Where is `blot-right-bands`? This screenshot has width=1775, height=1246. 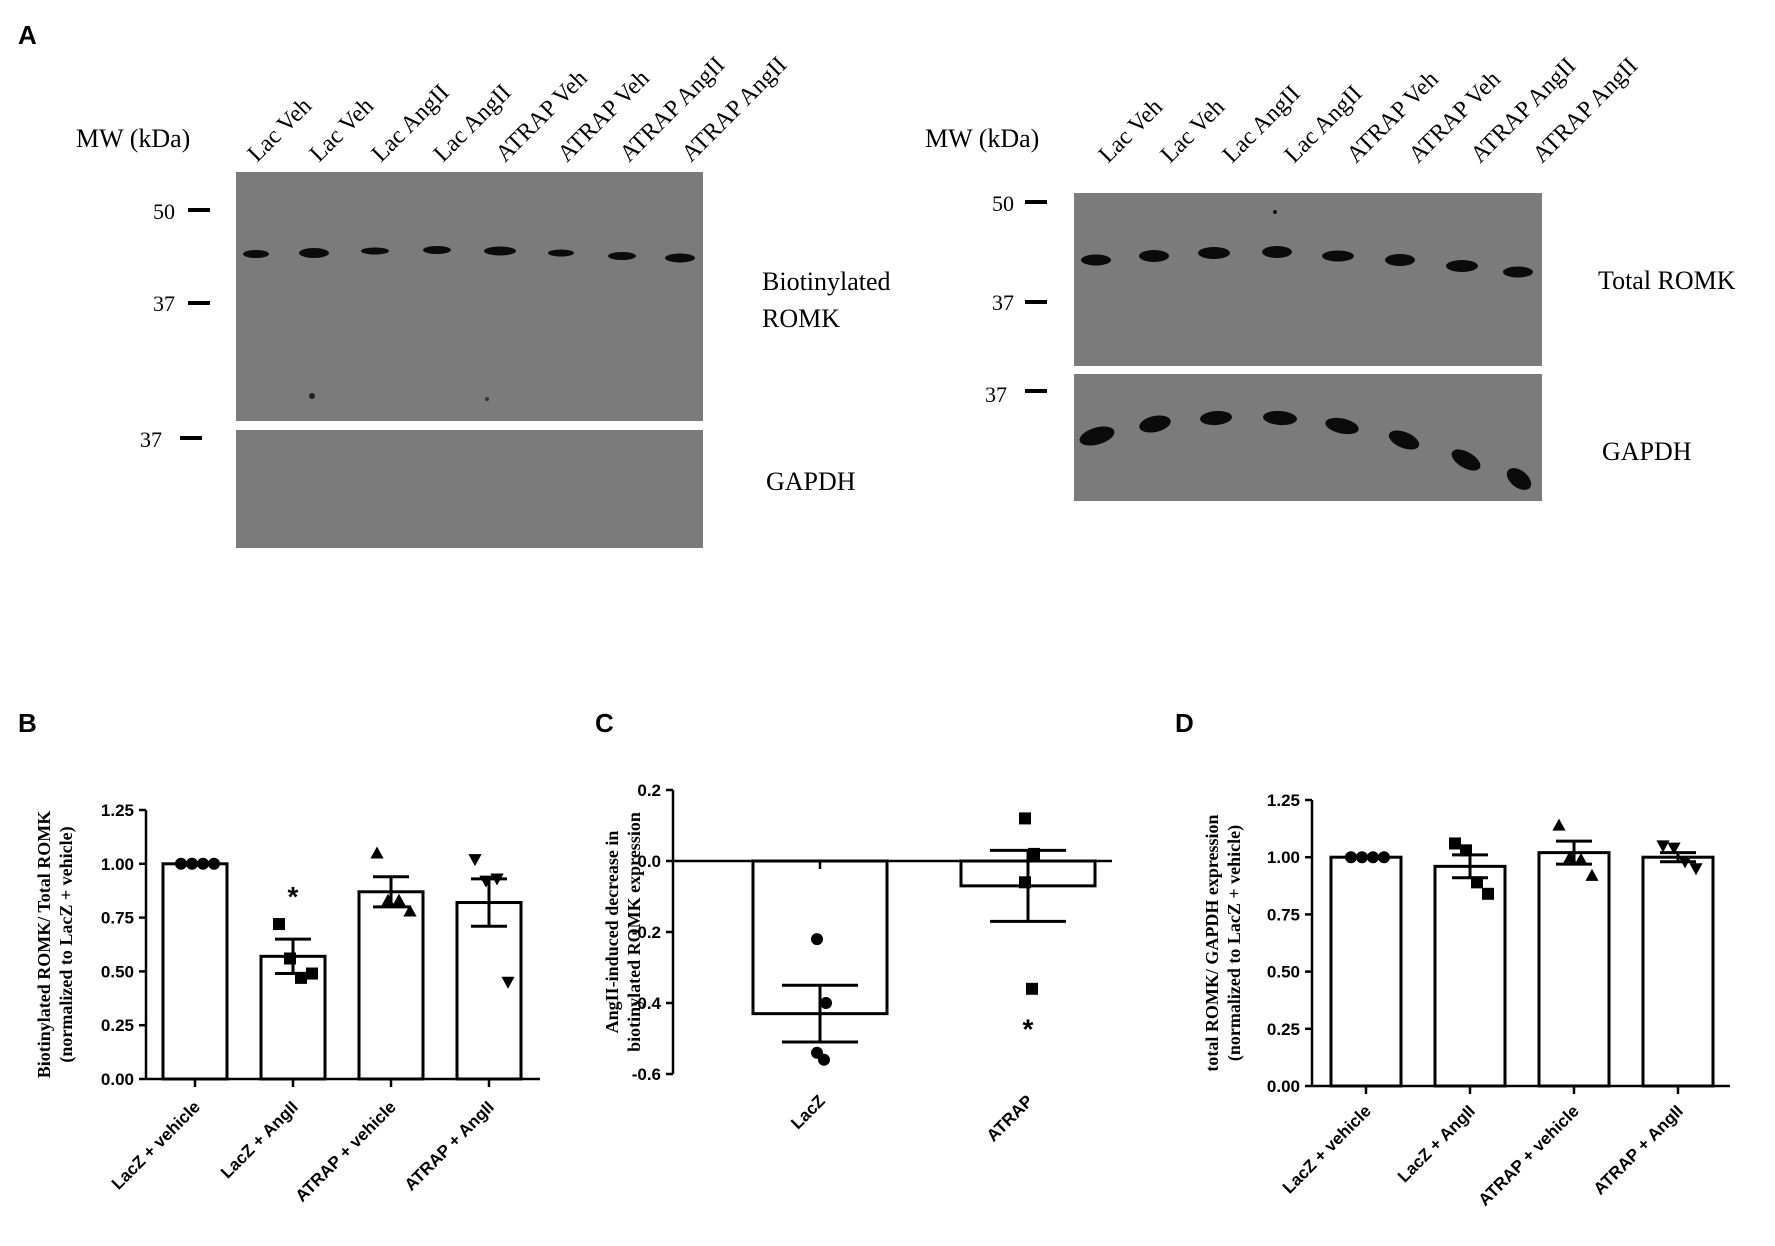 blot-right-bands is located at coordinates (1306, 368).